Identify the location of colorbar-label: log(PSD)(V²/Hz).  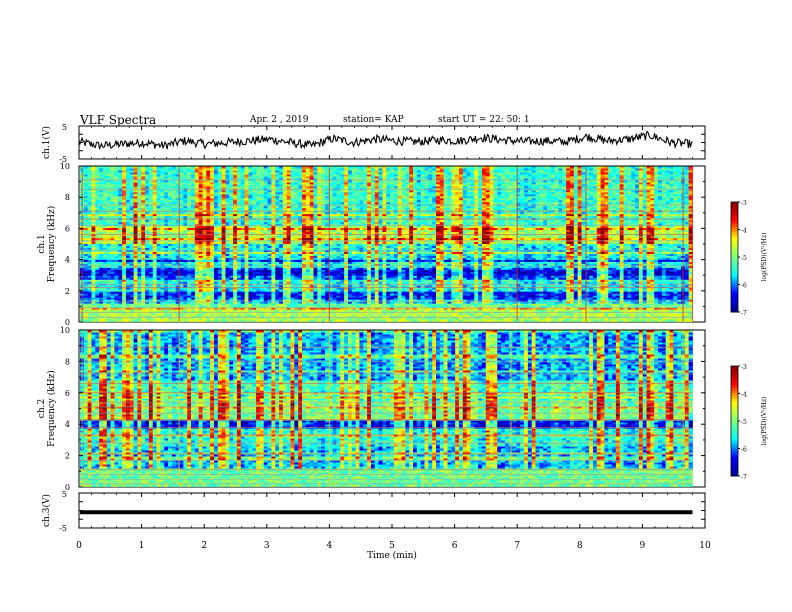
(764, 257).